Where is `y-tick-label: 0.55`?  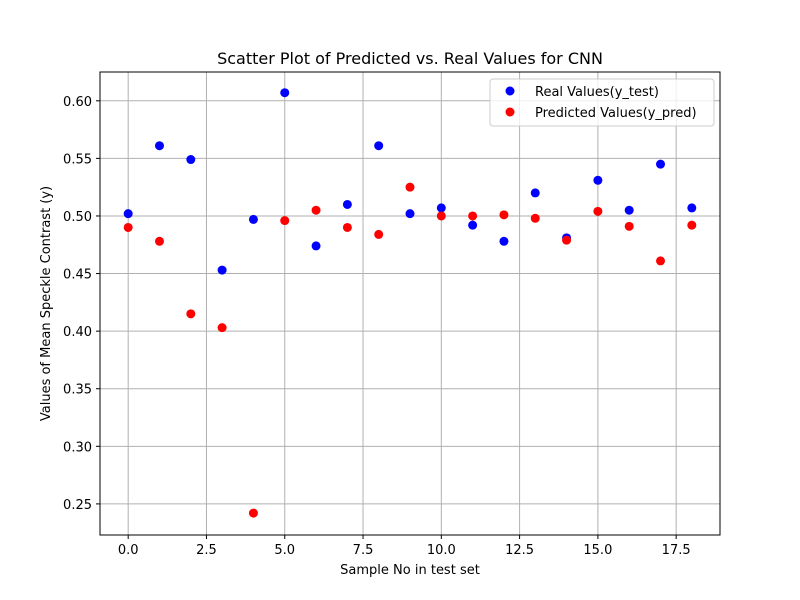 y-tick-label: 0.55 is located at coordinates (77, 159).